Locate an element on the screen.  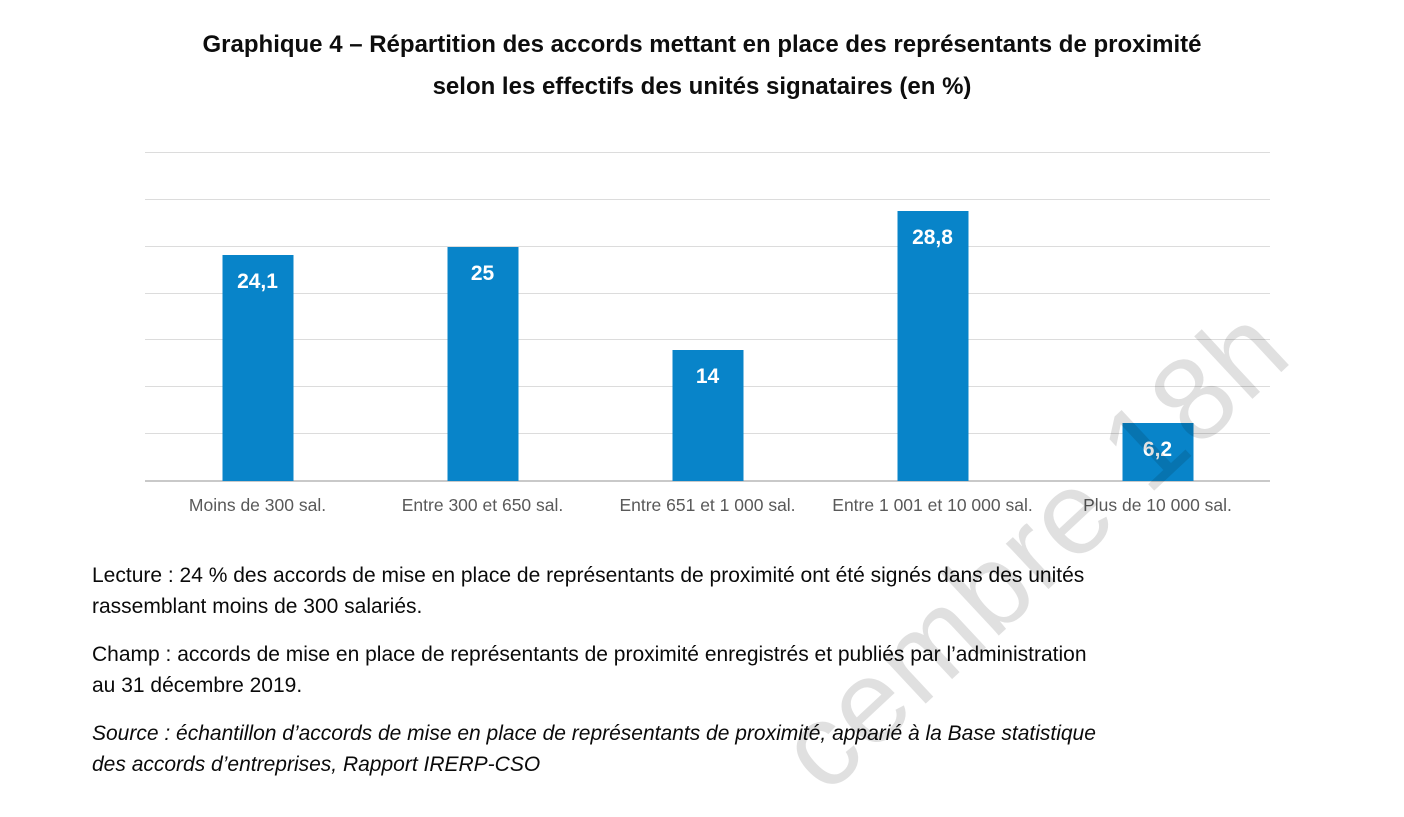
bar-value-label: 28,8 is located at coordinates (932, 238).